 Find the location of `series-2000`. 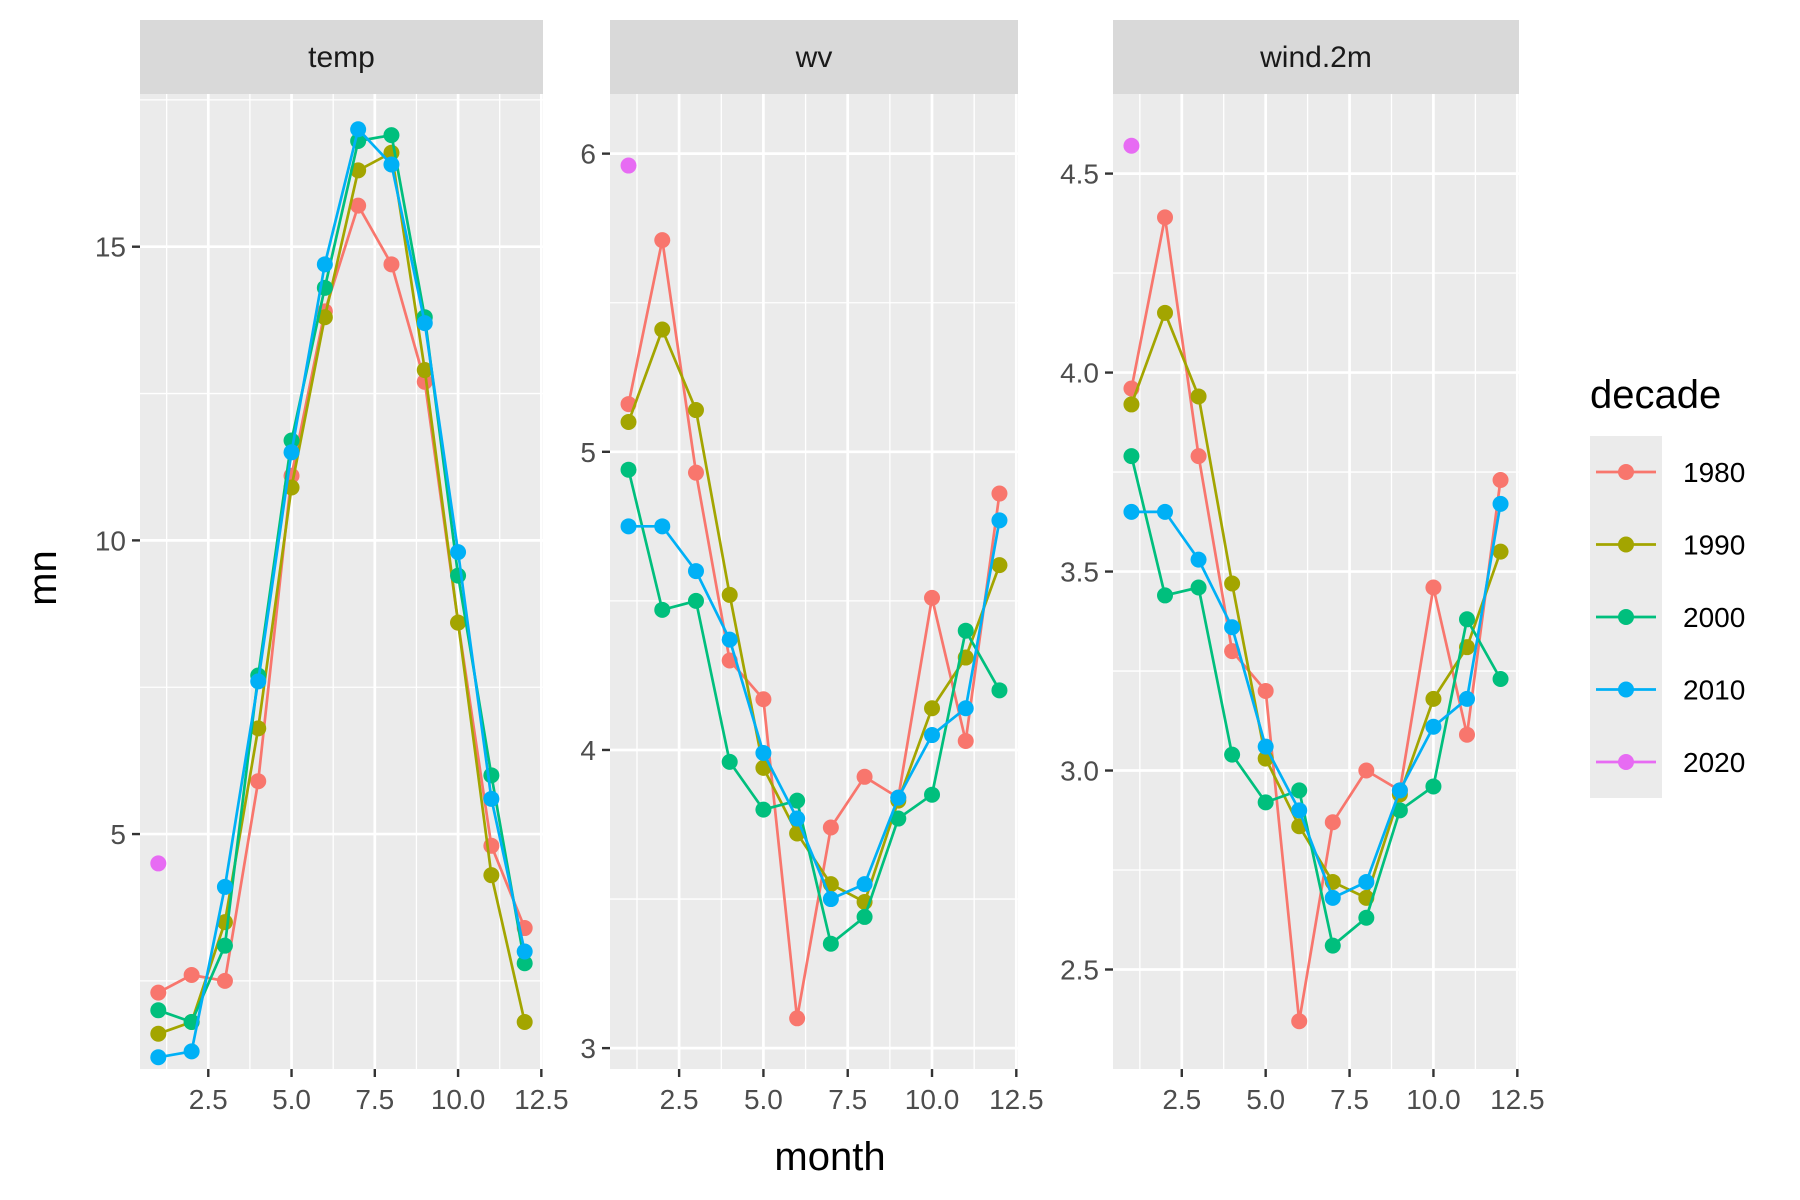

series-2000 is located at coordinates (814, 706).